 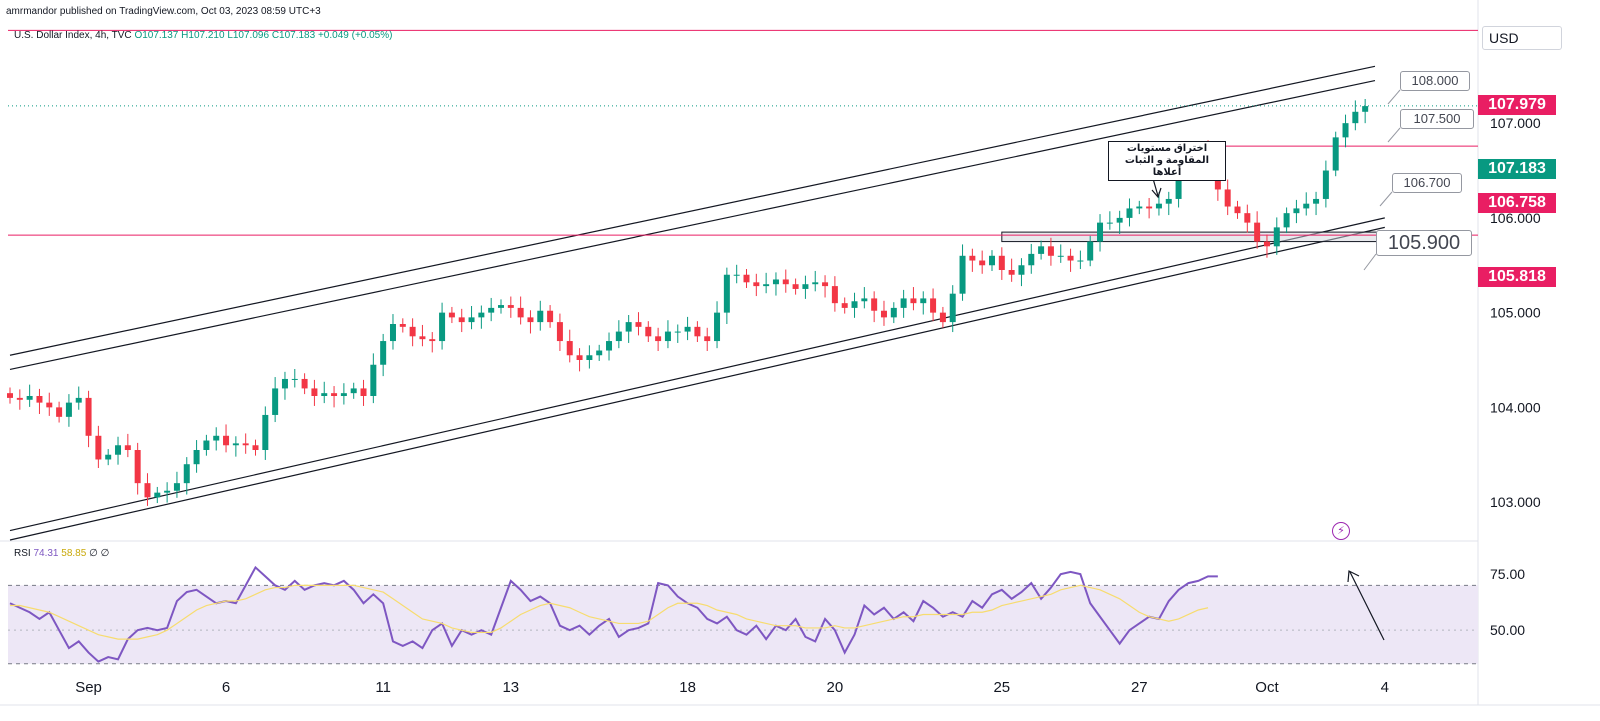 I want to click on rsi-legend: RSI 74.31 58.85 ∅ ∅, so click(x=61, y=553).